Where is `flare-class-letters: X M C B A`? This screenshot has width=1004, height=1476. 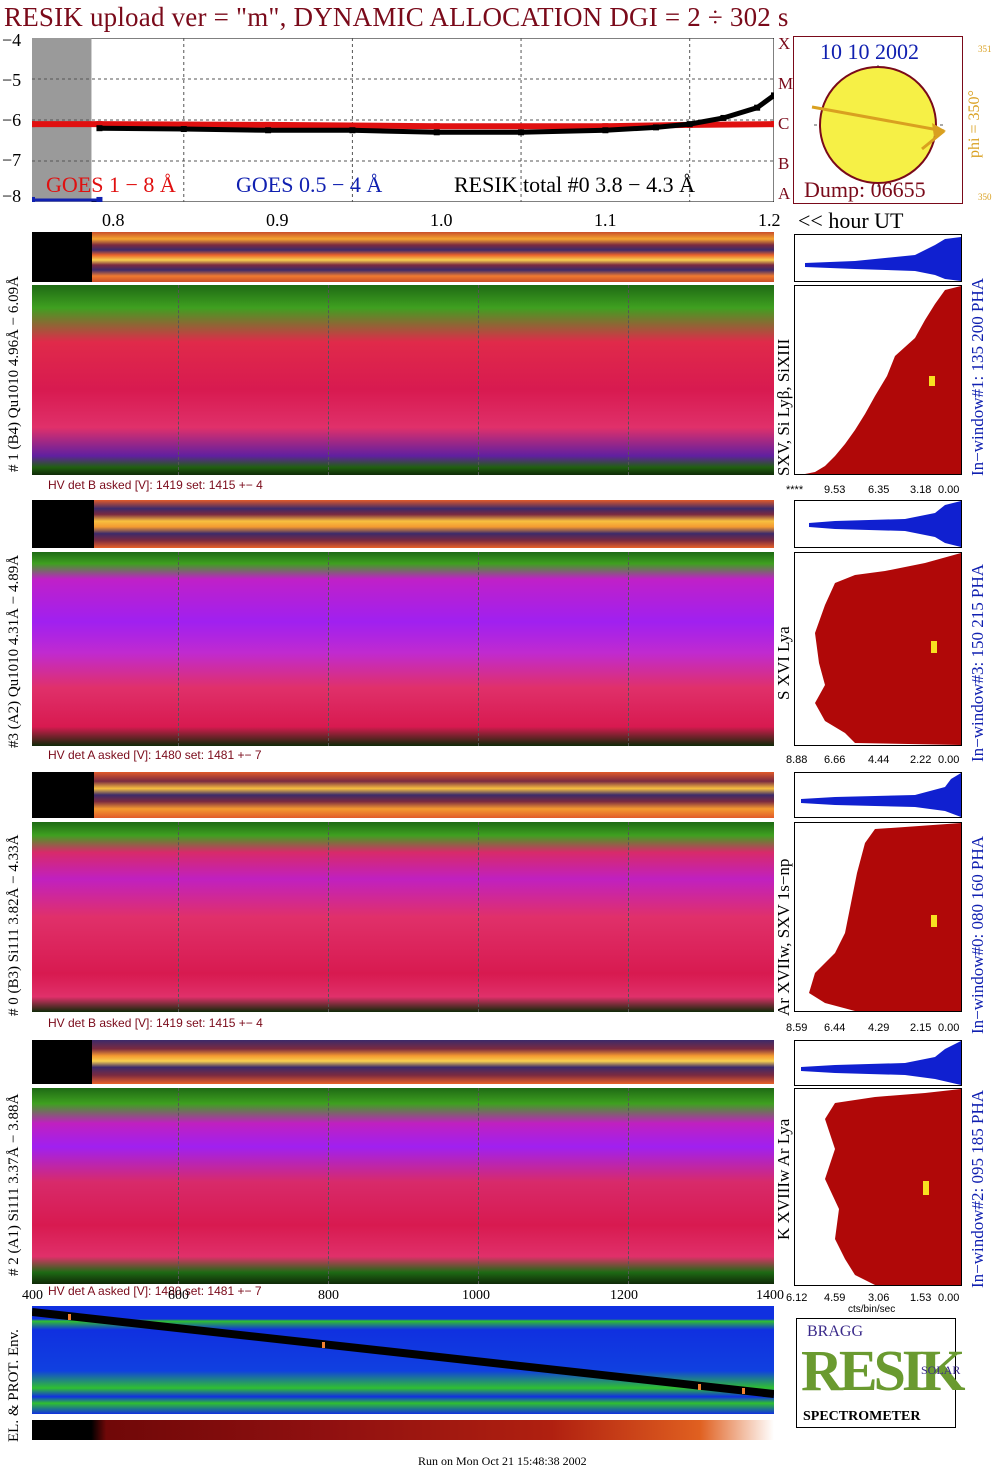
flare-class-letters: X M C B A is located at coordinates (785, 119).